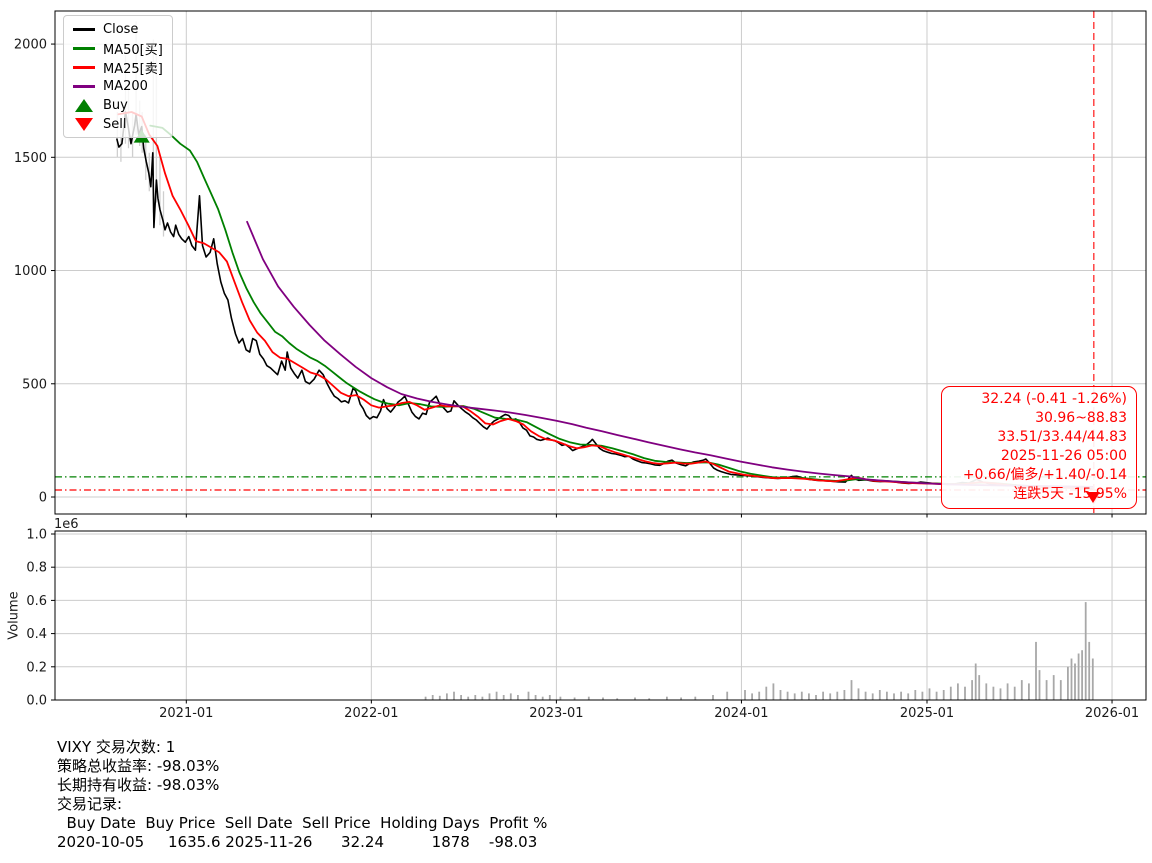  I want to click on volume-y-tick-label: 0.8, so click(36, 568).